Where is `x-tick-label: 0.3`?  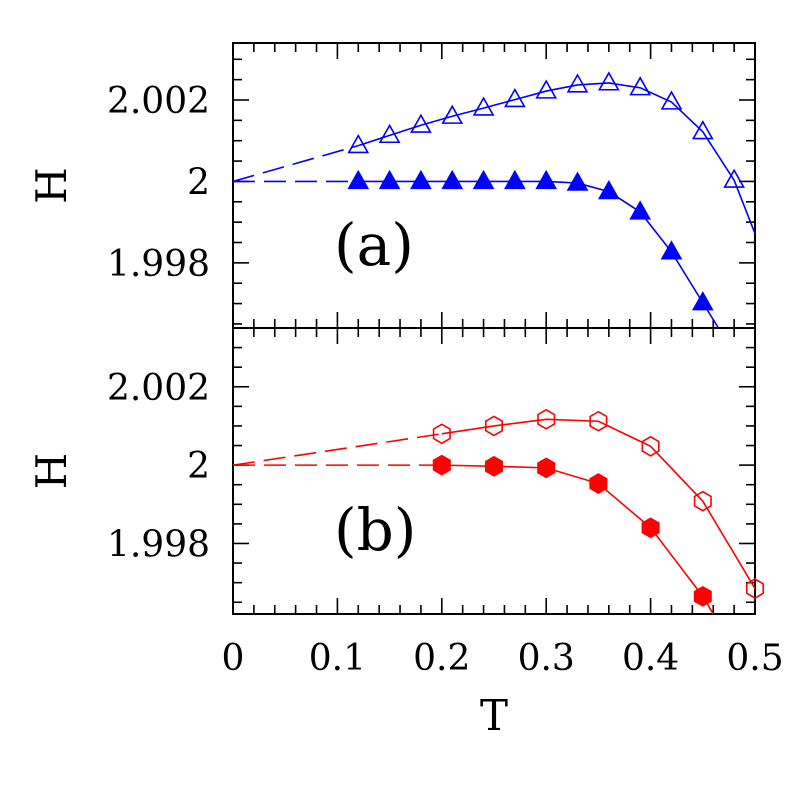 x-tick-label: 0.3 is located at coordinates (546, 658).